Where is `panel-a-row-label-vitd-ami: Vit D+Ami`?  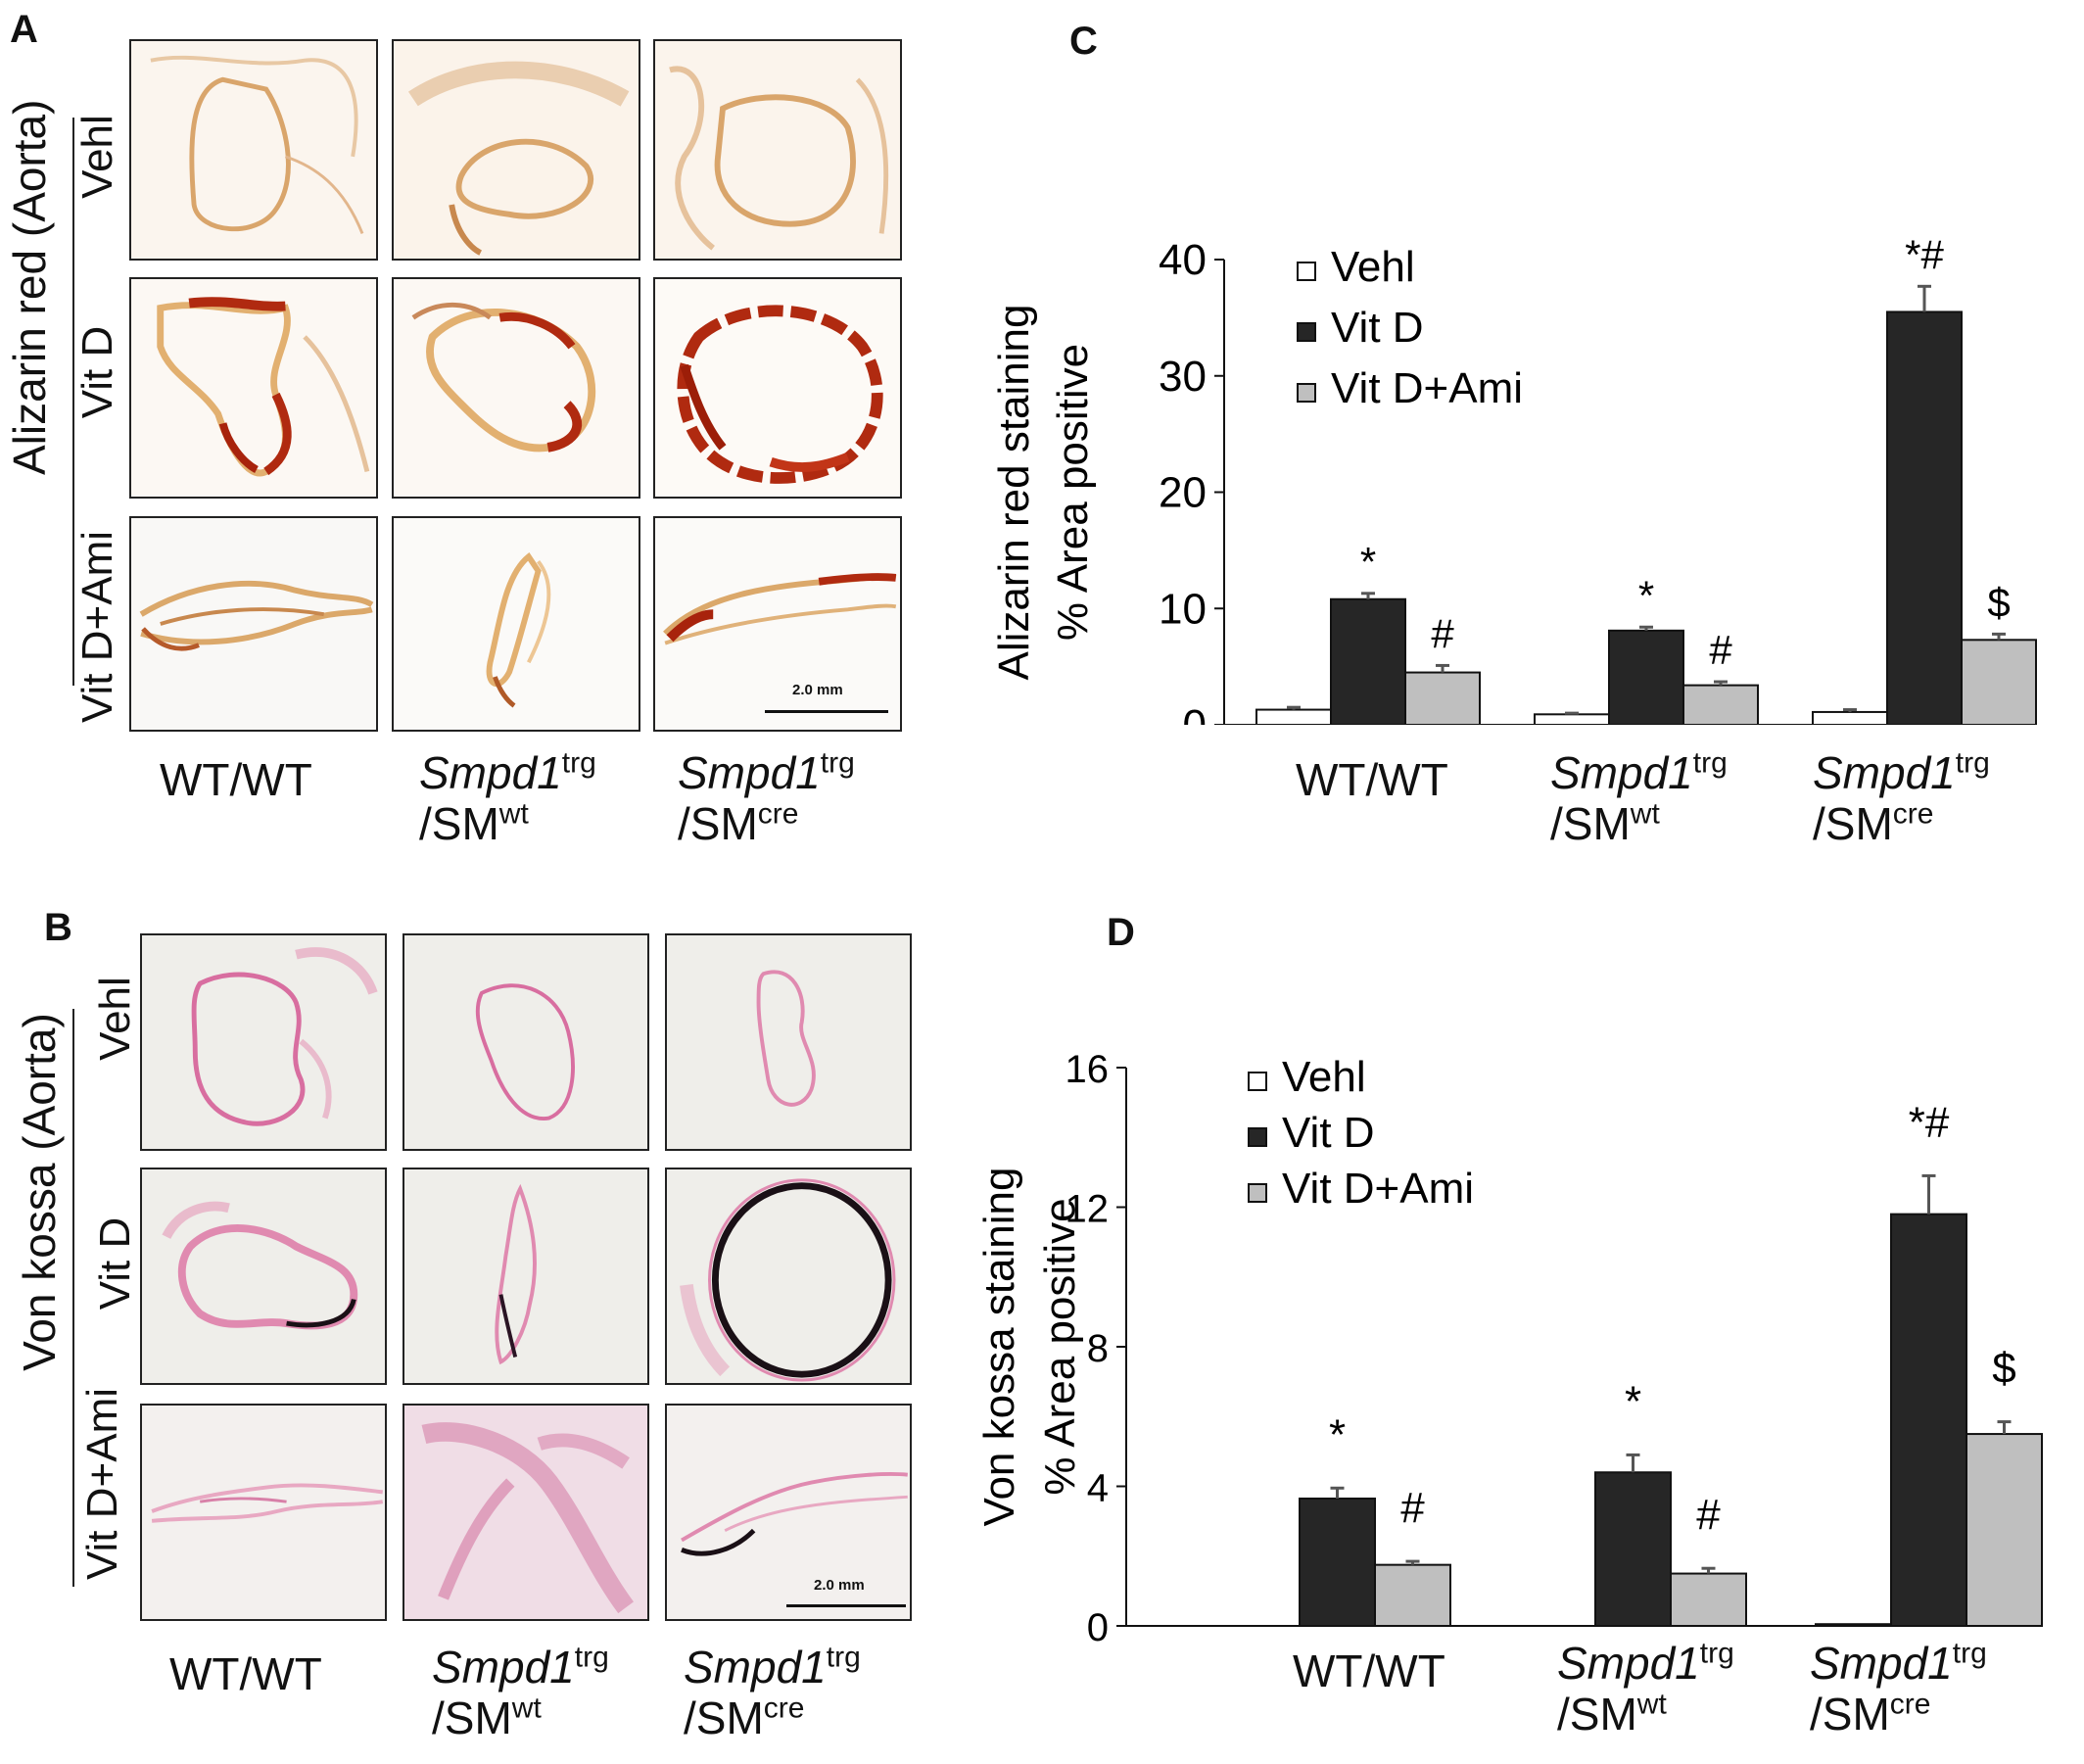
panel-a-row-label-vitd-ami: Vit D+Ami is located at coordinates (97, 627).